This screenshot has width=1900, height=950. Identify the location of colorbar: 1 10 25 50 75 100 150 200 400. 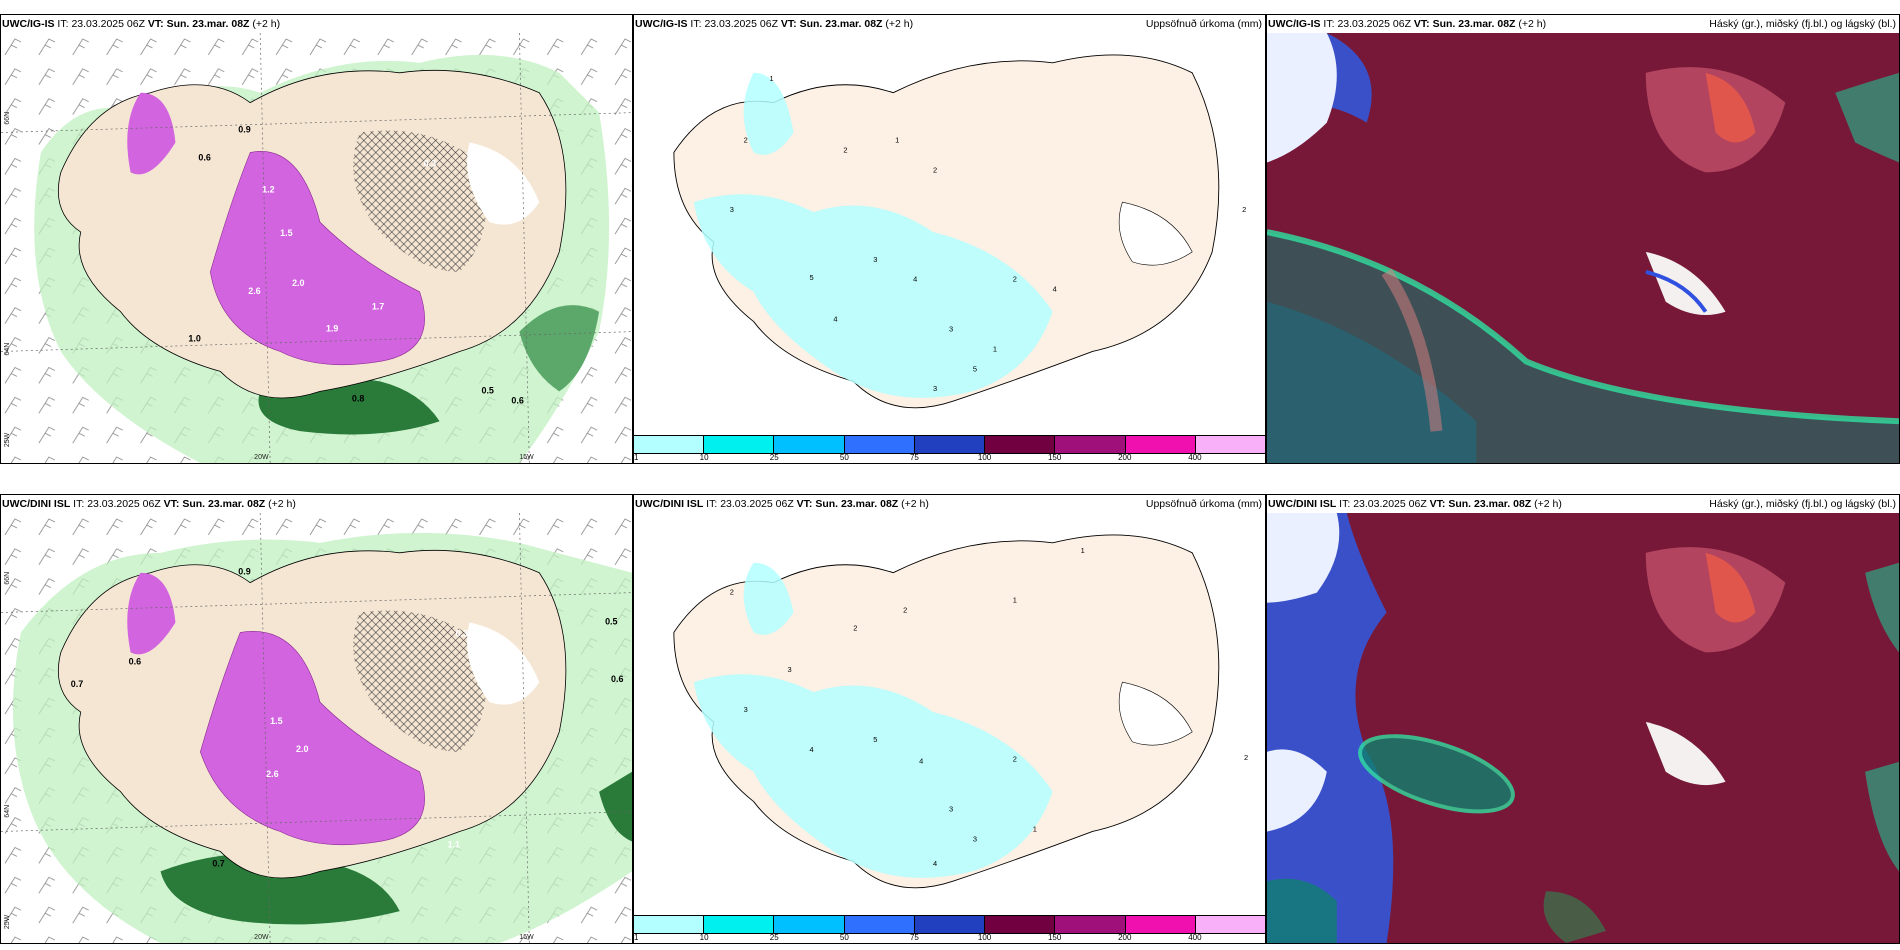
(949, 449).